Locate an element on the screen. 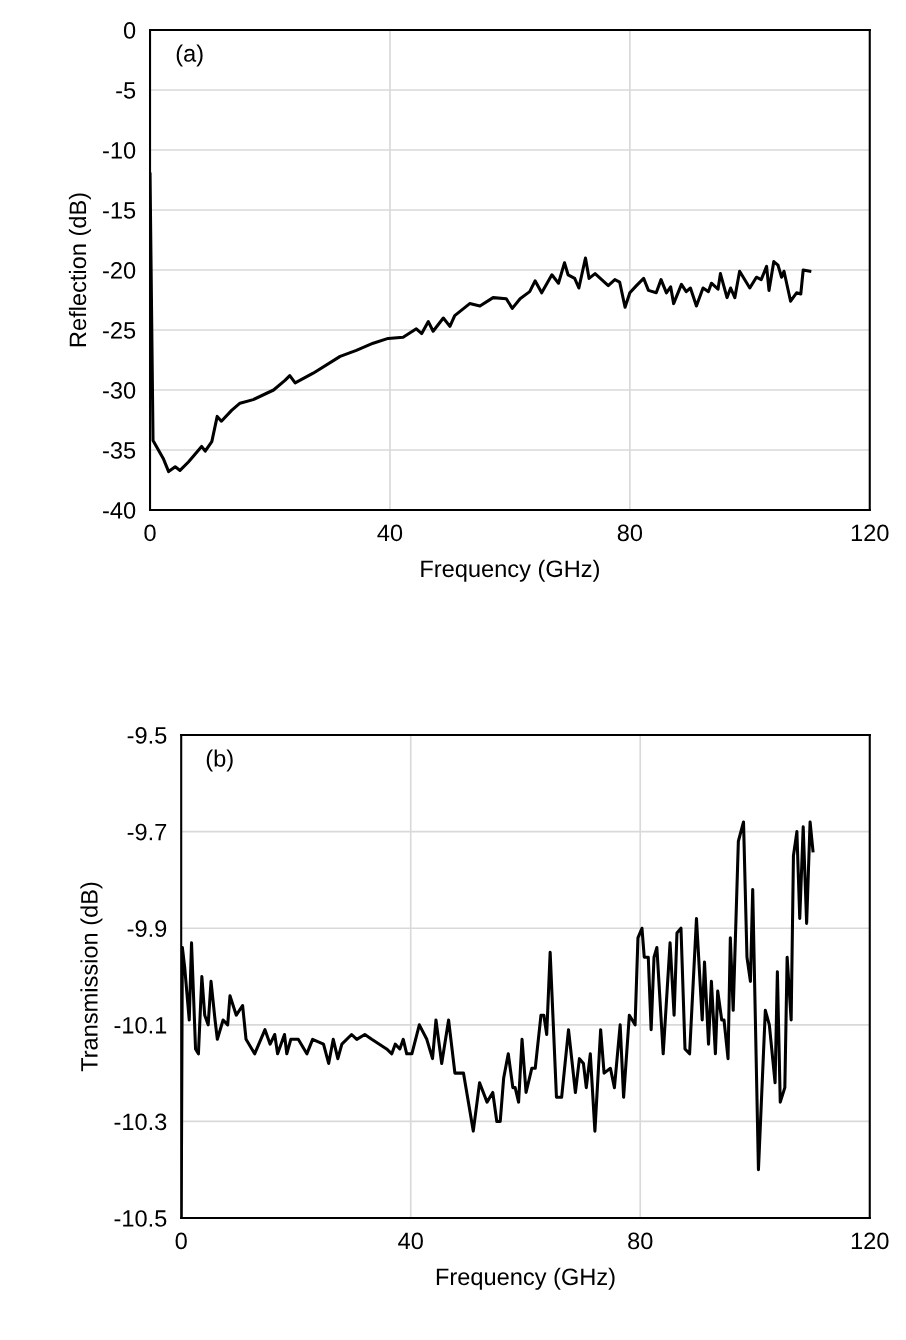 The height and width of the screenshot is (1340, 906). y-axis-title: Transmission (dB) is located at coordinates (91, 977).